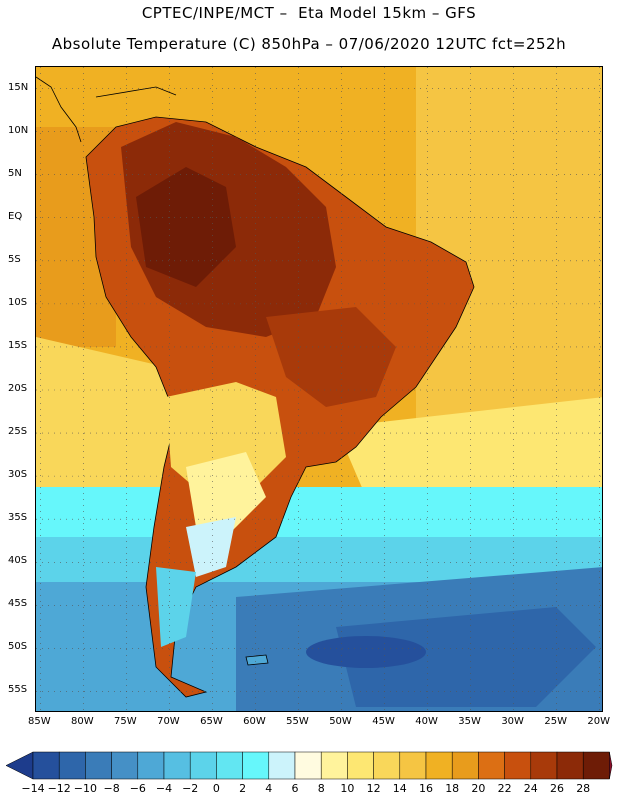 The image size is (618, 800). I want to click on colorbar-level-label: −6, so click(137, 788).